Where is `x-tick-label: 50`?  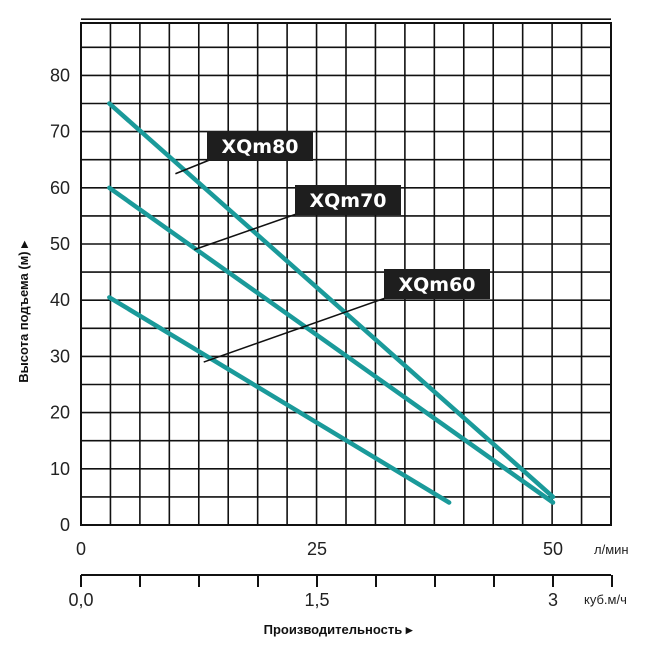
x-tick-label: 50 is located at coordinates (553, 549).